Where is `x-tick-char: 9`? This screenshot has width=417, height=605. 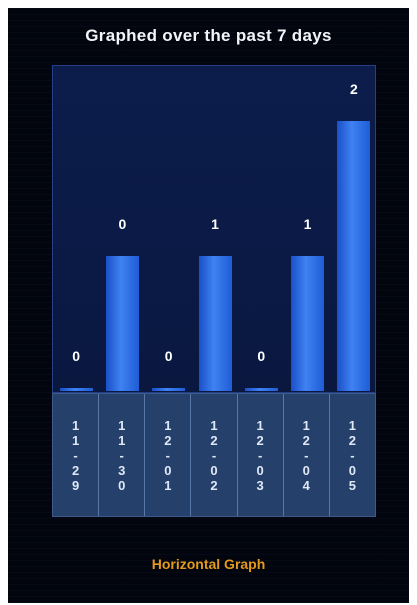
x-tick-char: 9 is located at coordinates (75, 485).